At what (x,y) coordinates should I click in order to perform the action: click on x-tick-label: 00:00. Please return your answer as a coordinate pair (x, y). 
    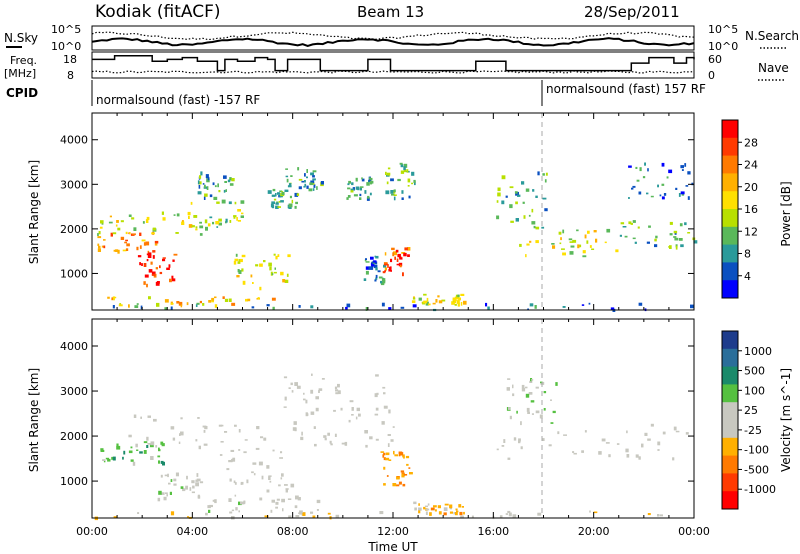
    Looking at the image, I should click on (92, 531).